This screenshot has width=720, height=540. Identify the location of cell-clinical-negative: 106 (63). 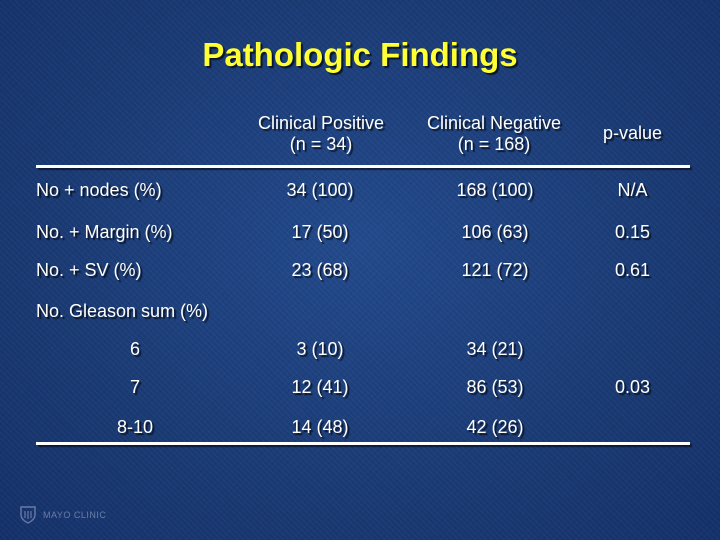
(495, 232).